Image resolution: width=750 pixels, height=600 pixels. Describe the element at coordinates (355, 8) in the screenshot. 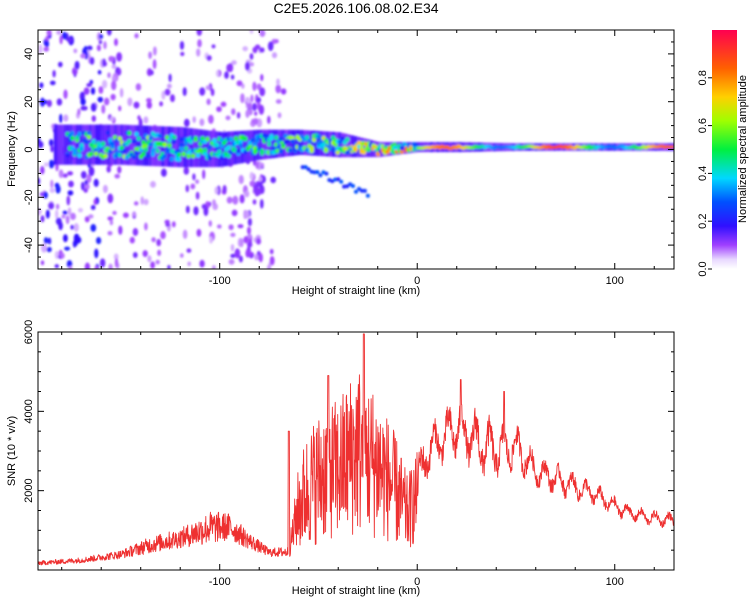

I see `page-title: C2E5.2026.106.08.02.E34` at that location.